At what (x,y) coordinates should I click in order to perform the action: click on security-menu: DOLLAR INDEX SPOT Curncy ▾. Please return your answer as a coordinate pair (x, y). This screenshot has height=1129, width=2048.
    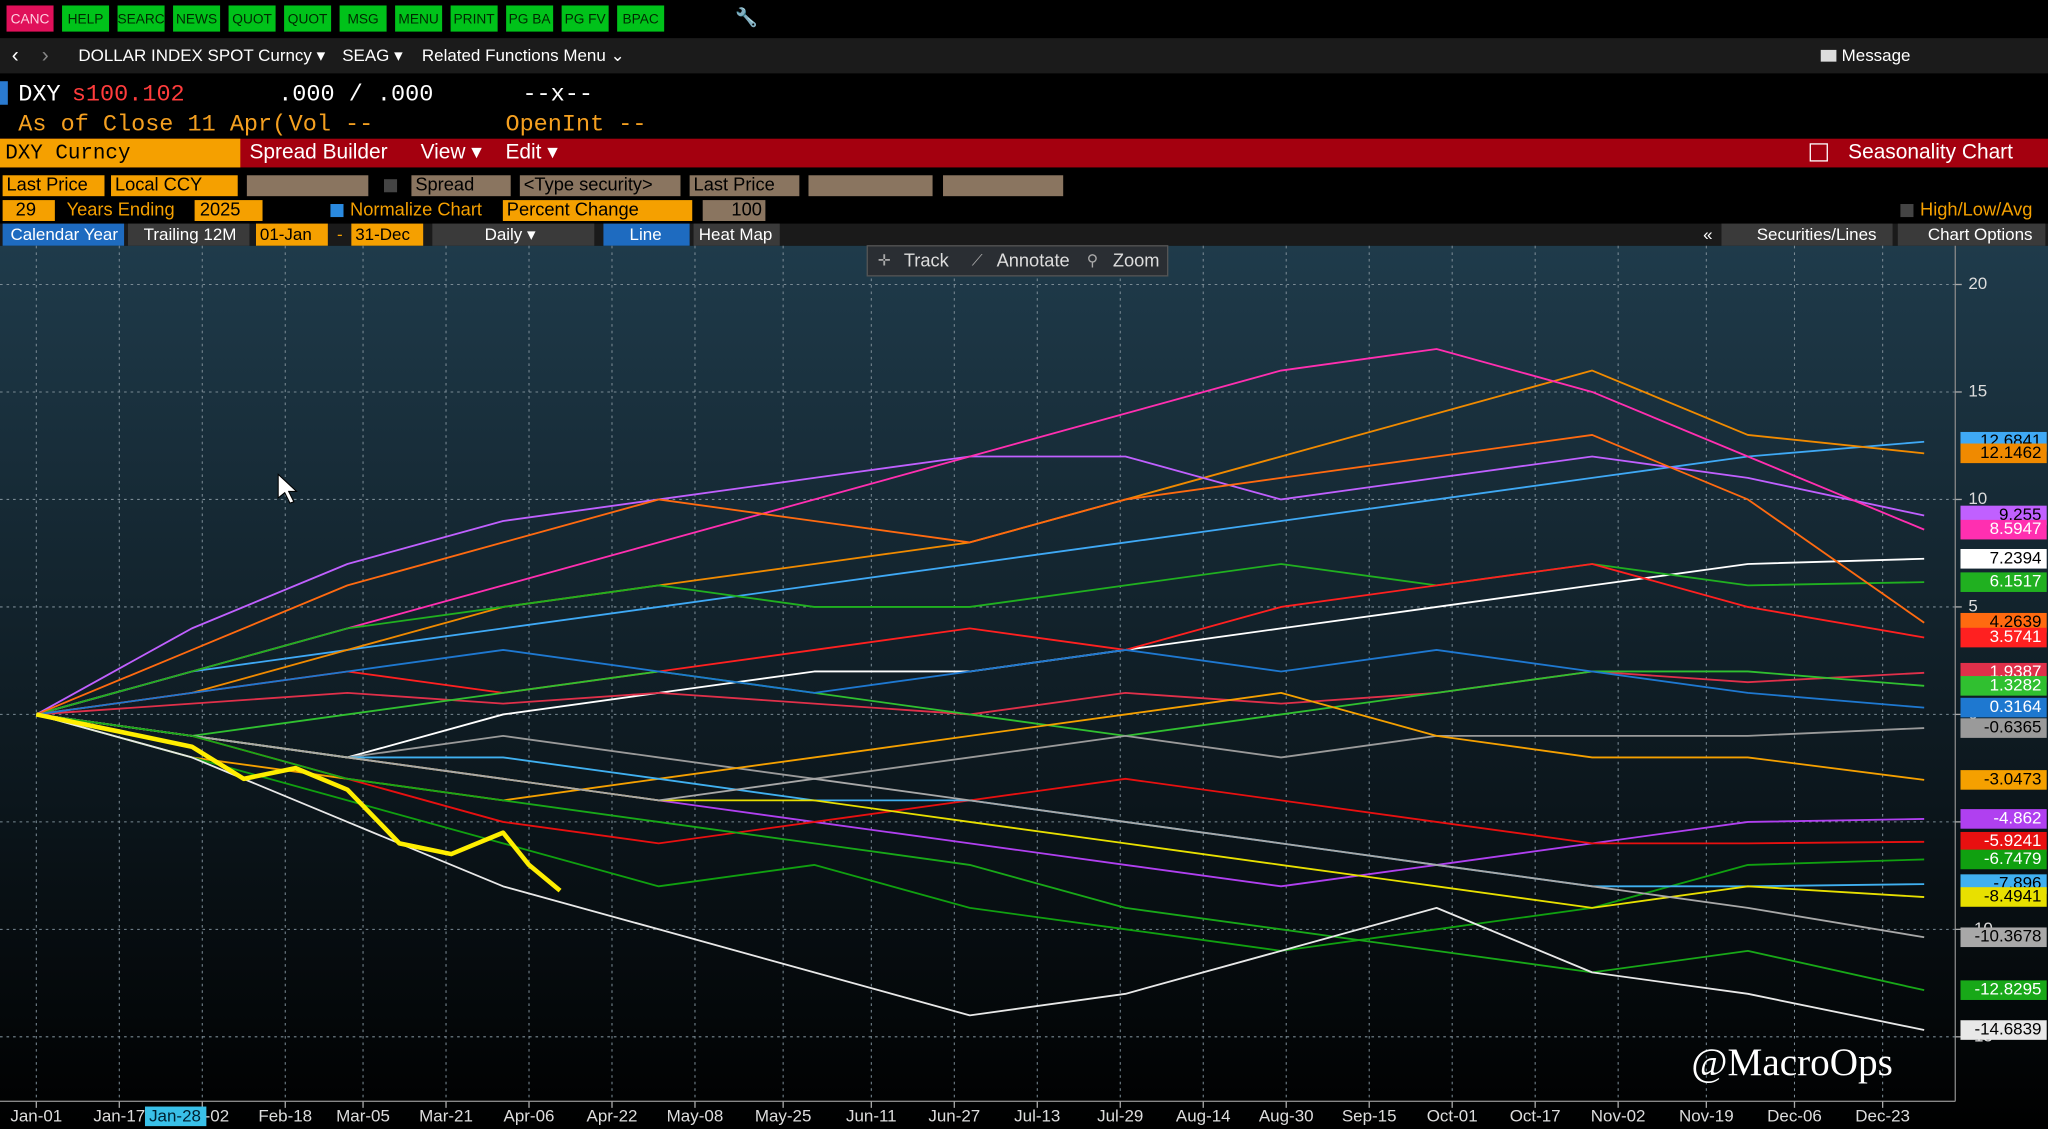
    Looking at the image, I should click on (201, 55).